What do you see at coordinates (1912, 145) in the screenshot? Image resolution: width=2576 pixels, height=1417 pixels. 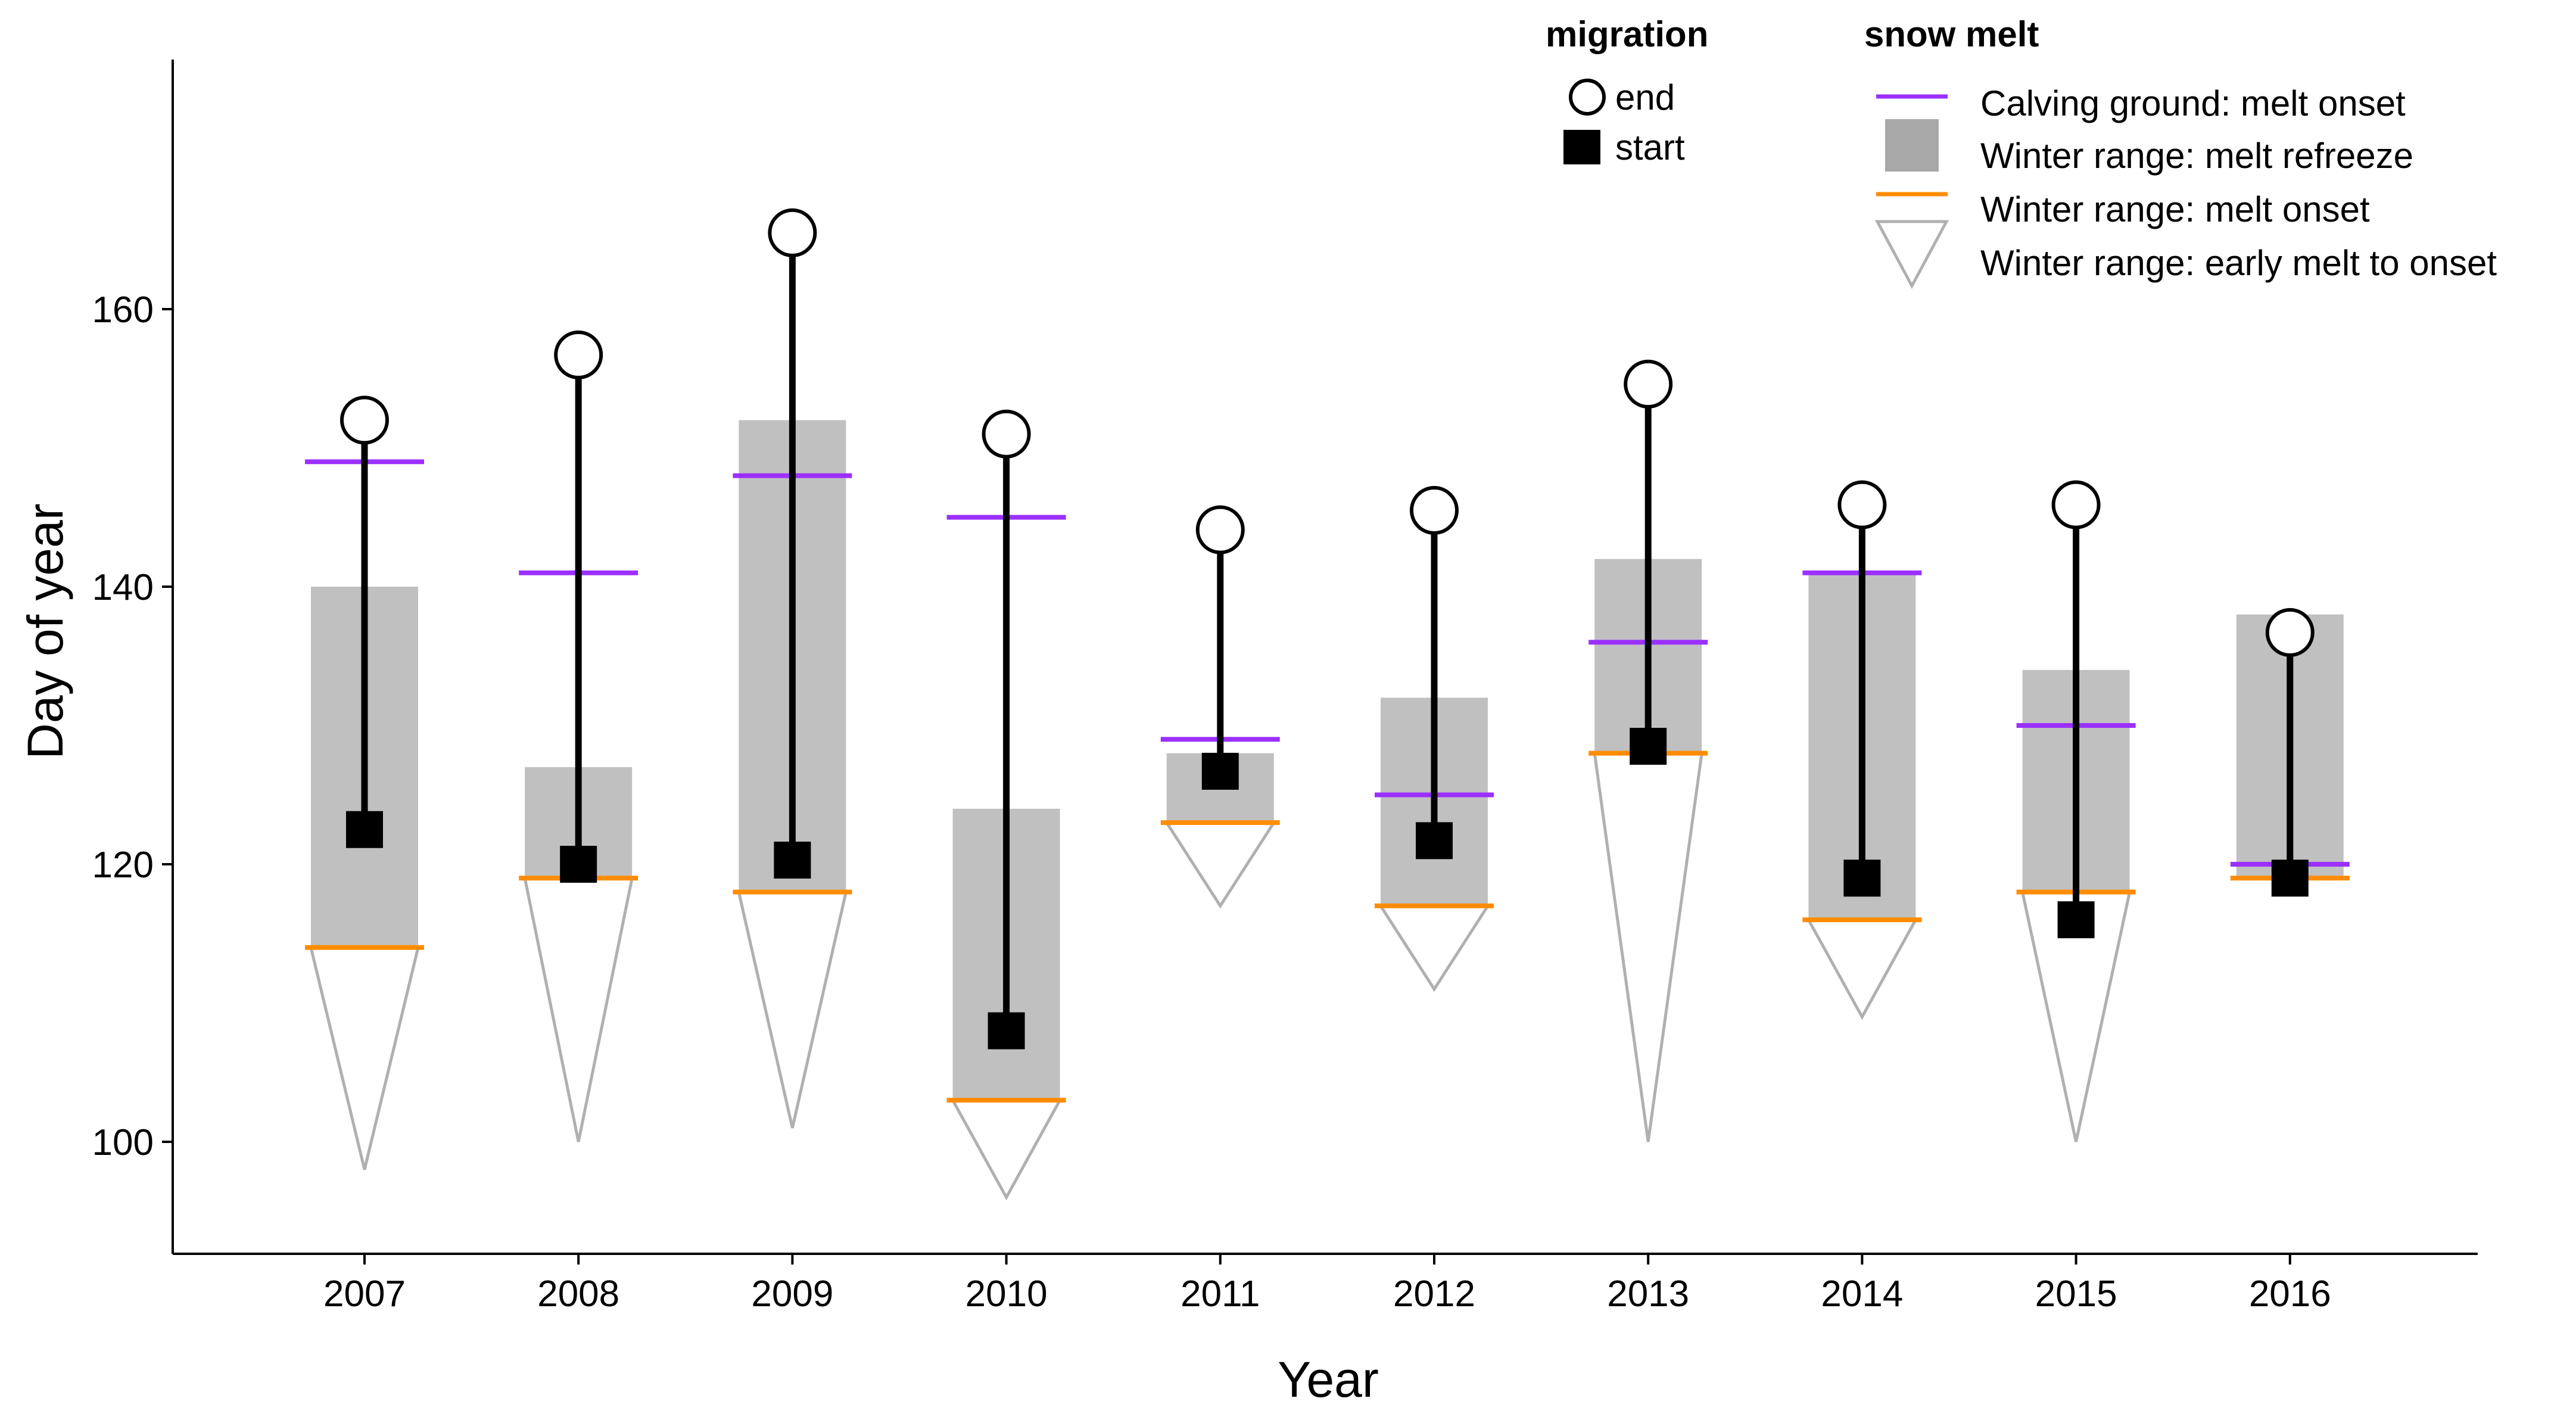 I see `legend-refreeze-swatch` at bounding box center [1912, 145].